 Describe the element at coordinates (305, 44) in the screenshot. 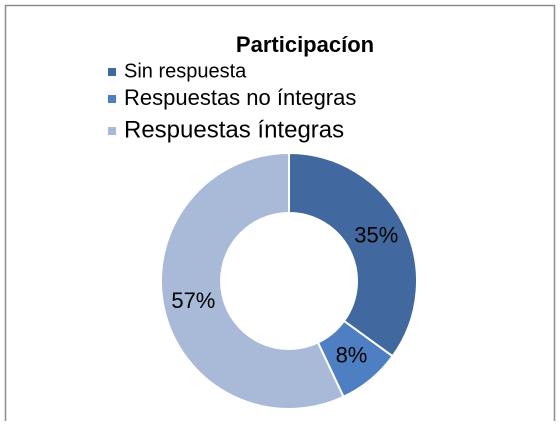

I see `chart-title: Participacíon` at that location.